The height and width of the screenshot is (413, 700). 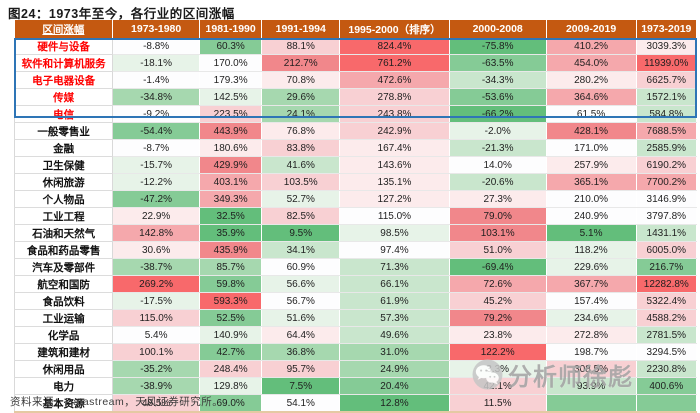 I want to click on table-cell: 27.3%, so click(x=498, y=199).